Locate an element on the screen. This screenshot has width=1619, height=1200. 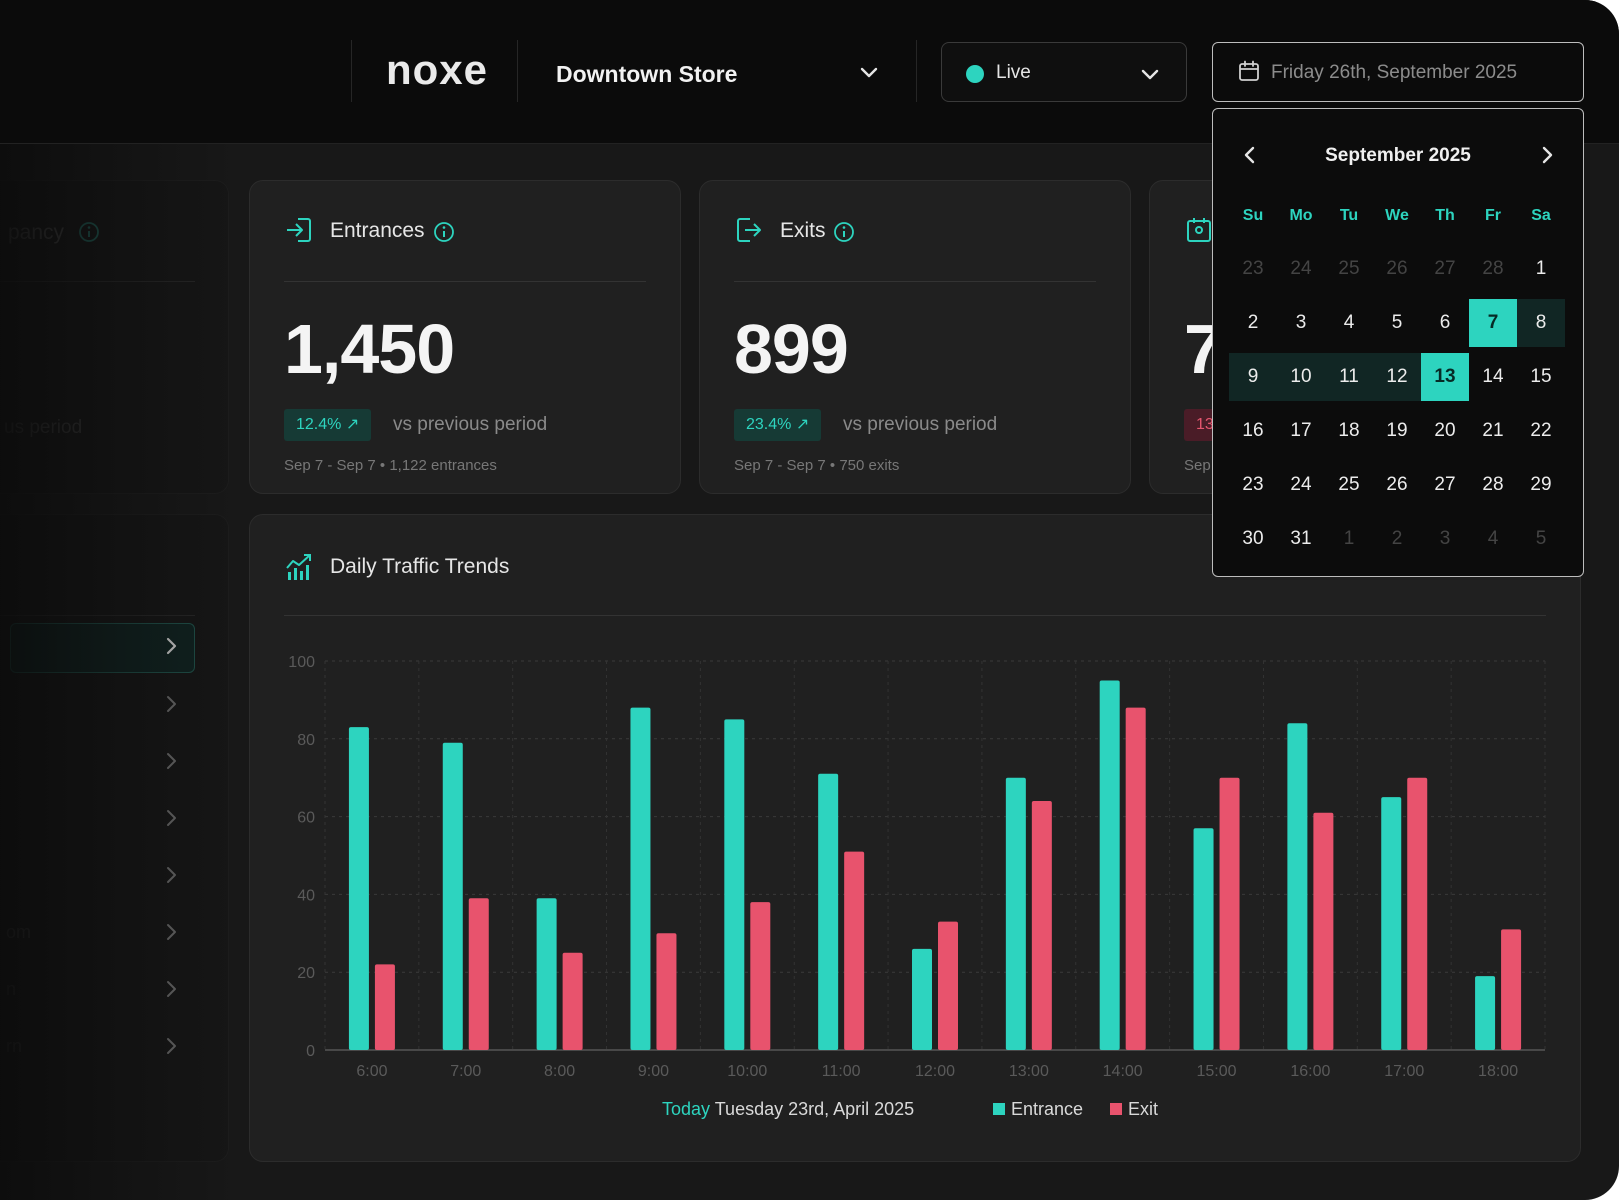
chevron-left-icon is located at coordinates (1250, 155).